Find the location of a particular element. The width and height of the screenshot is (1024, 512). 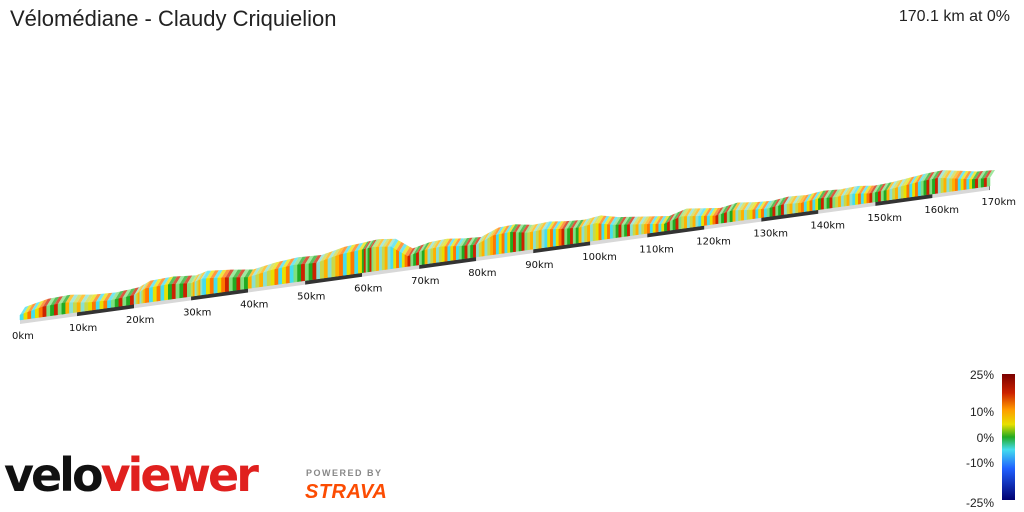

legend-label-10: 10% is located at coordinates (981, 412).